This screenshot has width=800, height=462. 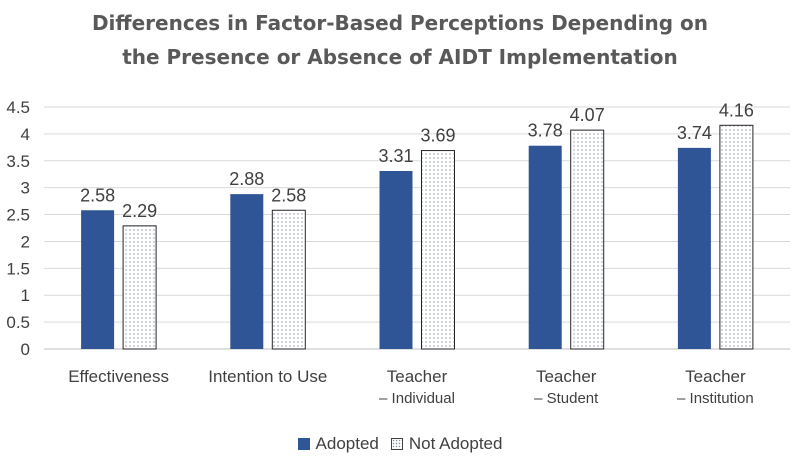 What do you see at coordinates (25, 241) in the screenshot?
I see `y-tick-label: 2` at bounding box center [25, 241].